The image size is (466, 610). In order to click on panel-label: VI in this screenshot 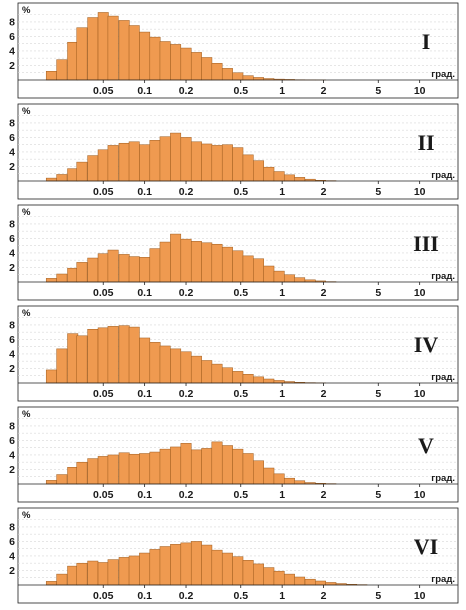, I will do `click(426, 546)`.